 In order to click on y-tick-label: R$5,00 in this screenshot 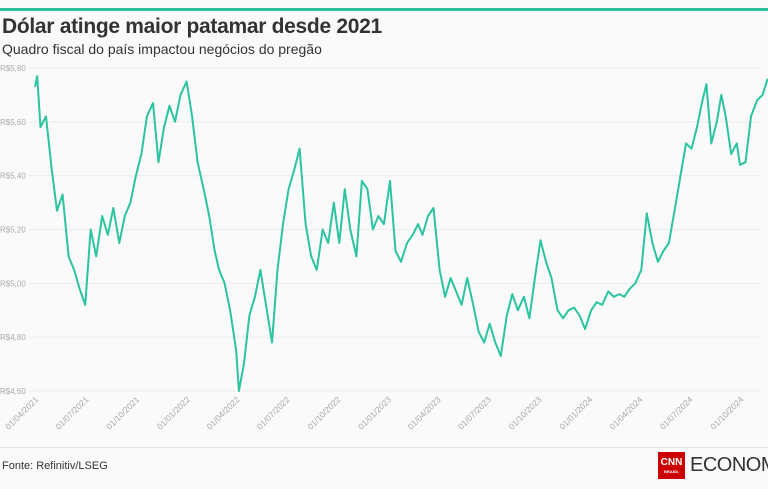, I will do `click(13, 283)`.